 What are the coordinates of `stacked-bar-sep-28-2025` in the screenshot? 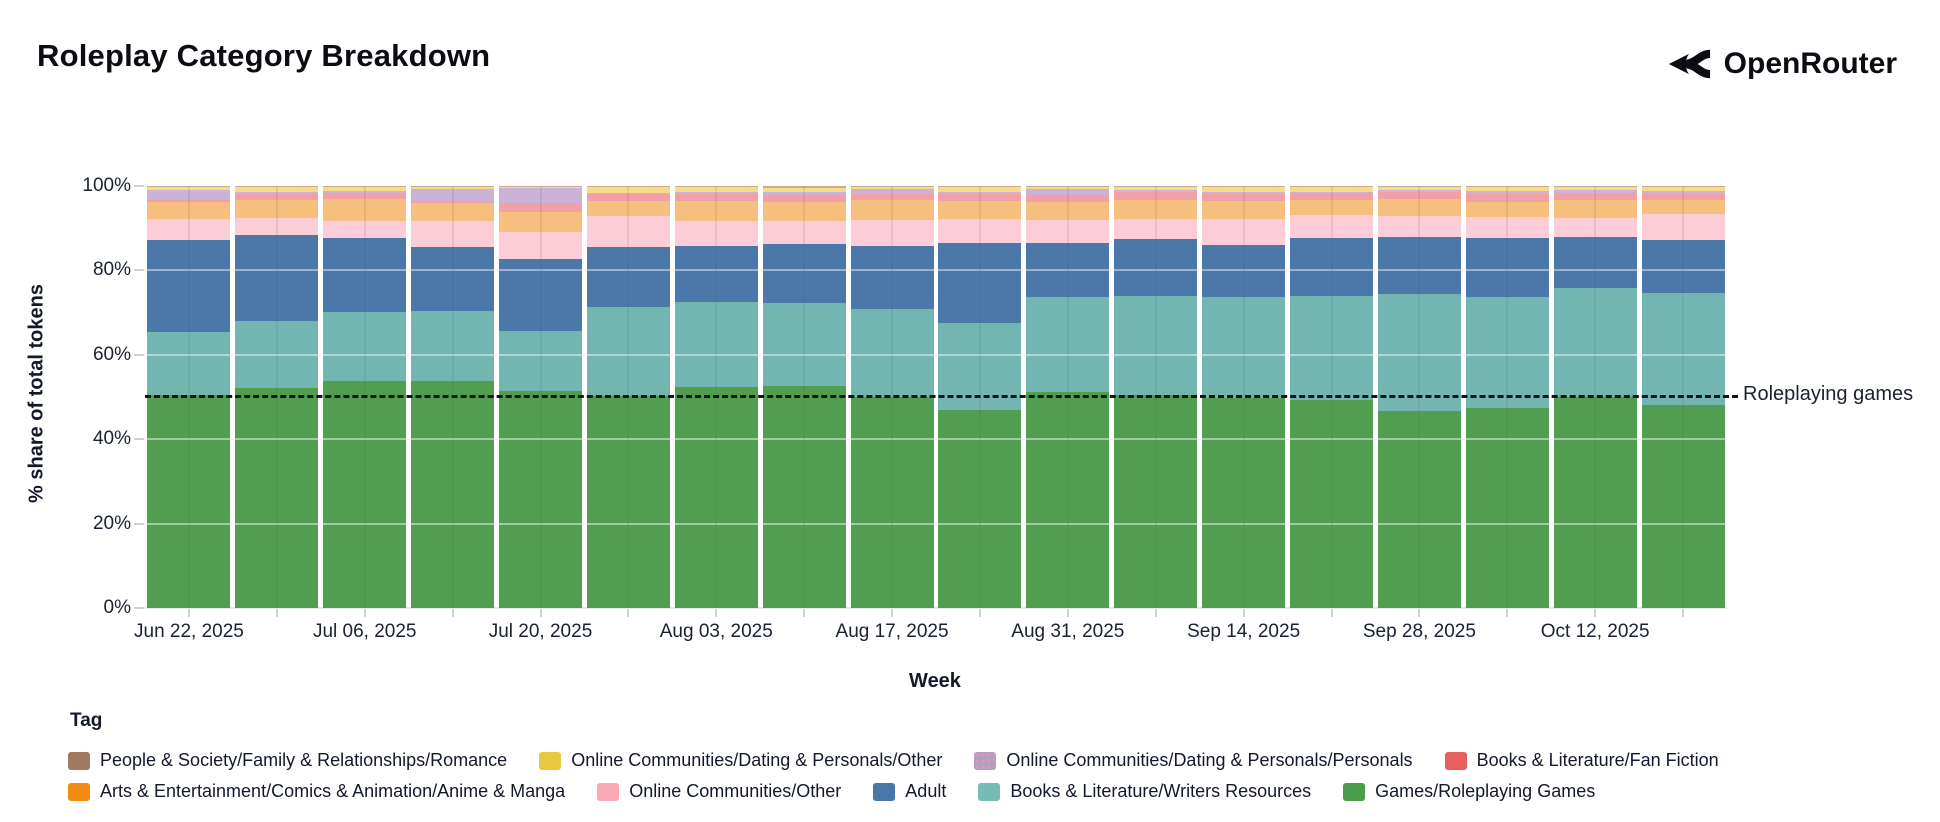 It's located at (1419, 397).